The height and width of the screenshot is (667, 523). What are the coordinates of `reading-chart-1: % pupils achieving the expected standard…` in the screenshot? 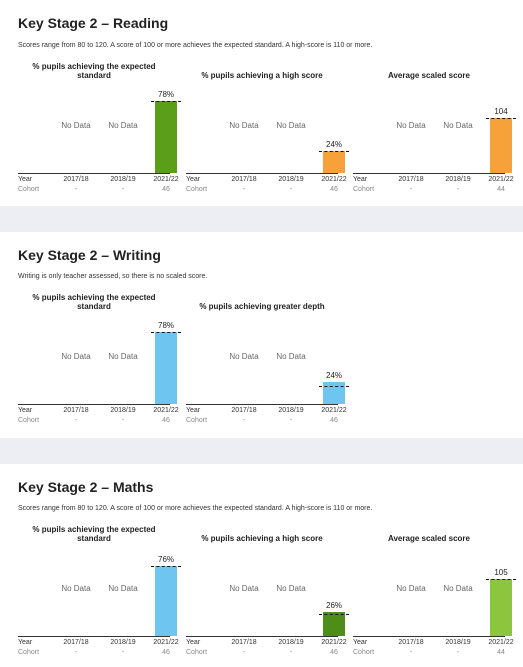 It's located at (99, 132).